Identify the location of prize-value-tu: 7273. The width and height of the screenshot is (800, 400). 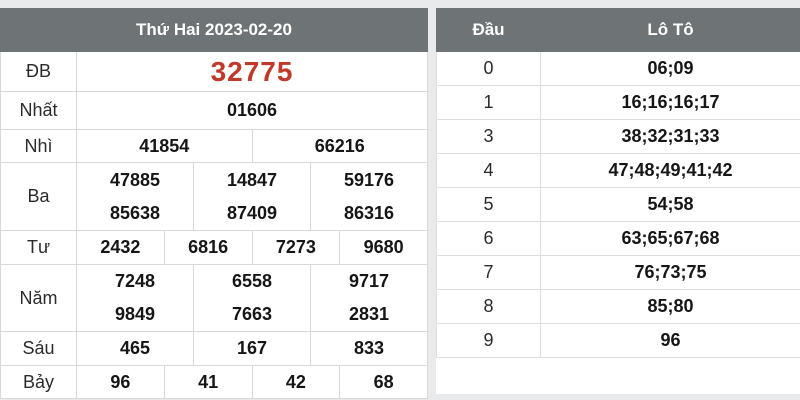
(296, 247).